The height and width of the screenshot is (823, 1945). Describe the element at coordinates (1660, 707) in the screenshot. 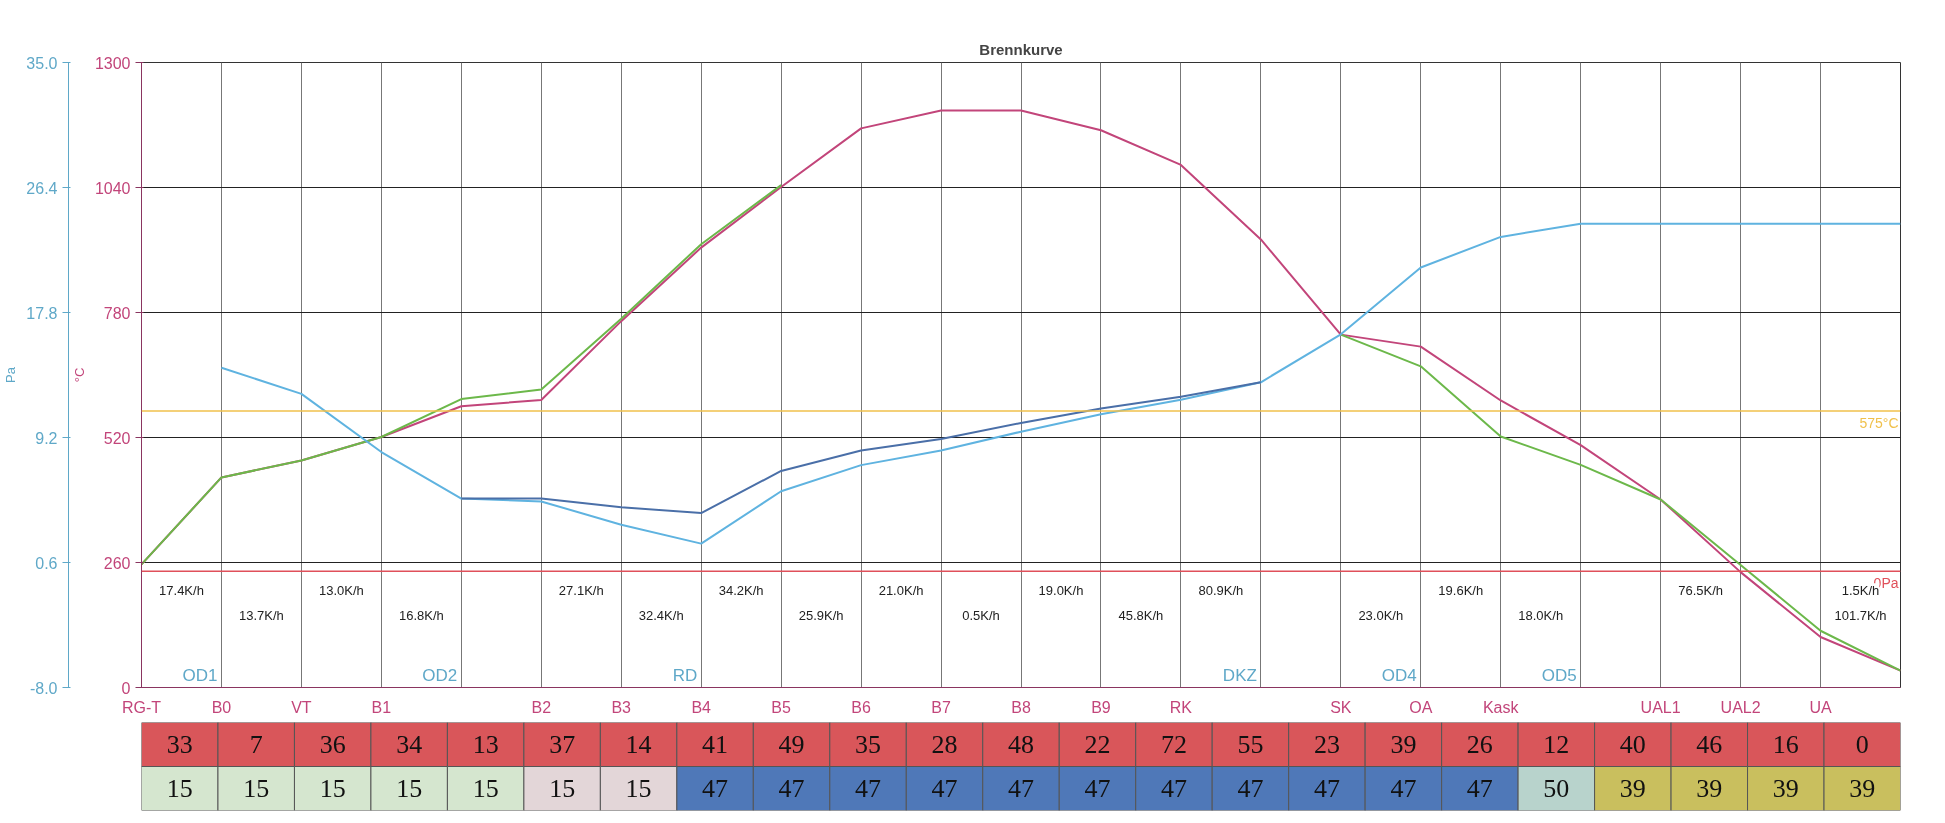

I see `x-tick-label: UAL1` at that location.